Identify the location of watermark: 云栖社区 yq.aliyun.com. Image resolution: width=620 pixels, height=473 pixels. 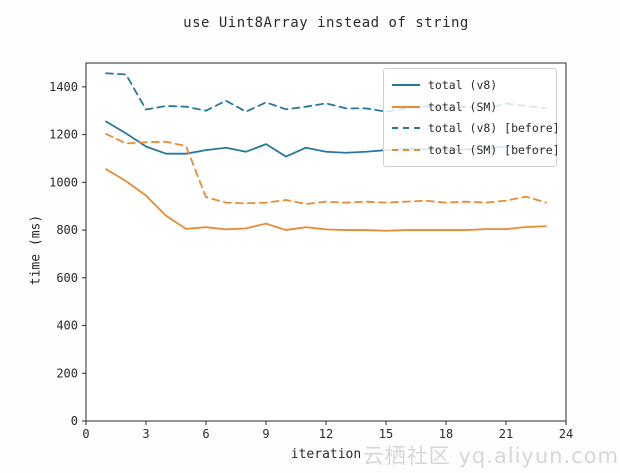
(490, 456).